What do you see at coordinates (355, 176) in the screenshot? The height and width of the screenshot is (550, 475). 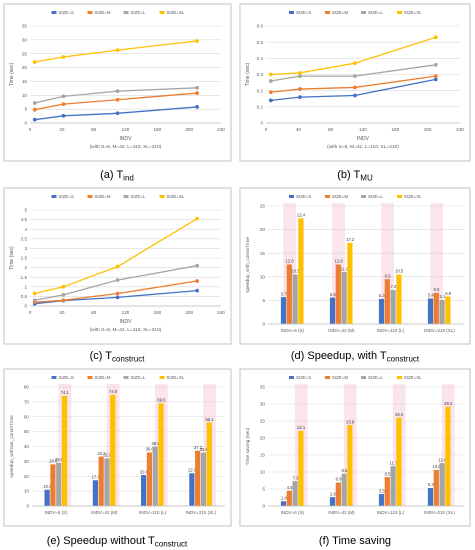 I see `figure-caption: (b) TMU` at bounding box center [355, 176].